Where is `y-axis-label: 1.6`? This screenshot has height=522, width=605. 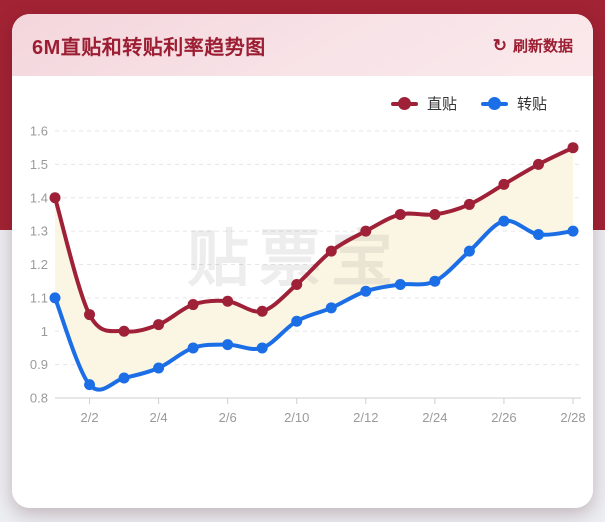 y-axis-label: 1.6 is located at coordinates (39, 131).